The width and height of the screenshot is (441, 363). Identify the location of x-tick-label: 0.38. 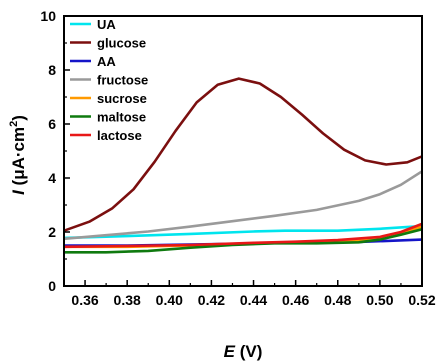
(127, 300).